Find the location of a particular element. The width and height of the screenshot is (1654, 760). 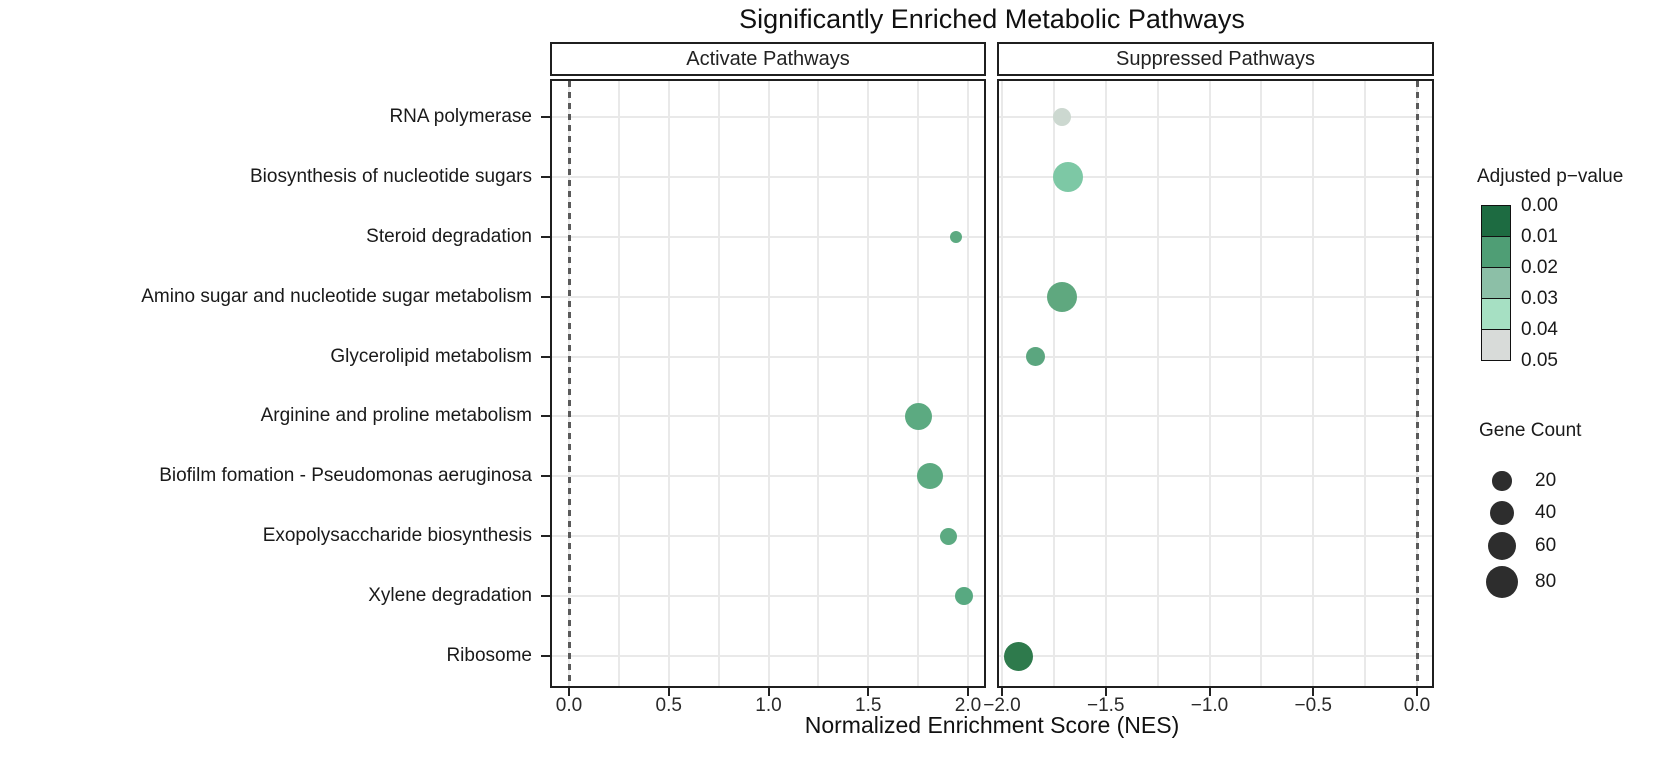

color-legend-tick-label: 0.02 is located at coordinates (1539, 267).